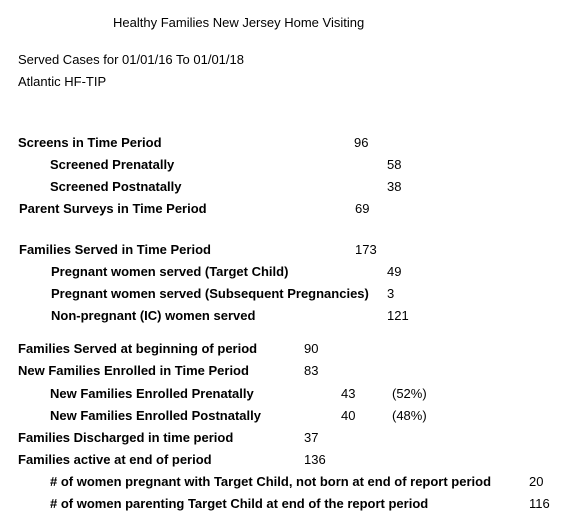 Image resolution: width=576 pixels, height=532 pixels. Describe the element at coordinates (394, 186) in the screenshot. I see `screened-postnatally-value: 38` at that location.